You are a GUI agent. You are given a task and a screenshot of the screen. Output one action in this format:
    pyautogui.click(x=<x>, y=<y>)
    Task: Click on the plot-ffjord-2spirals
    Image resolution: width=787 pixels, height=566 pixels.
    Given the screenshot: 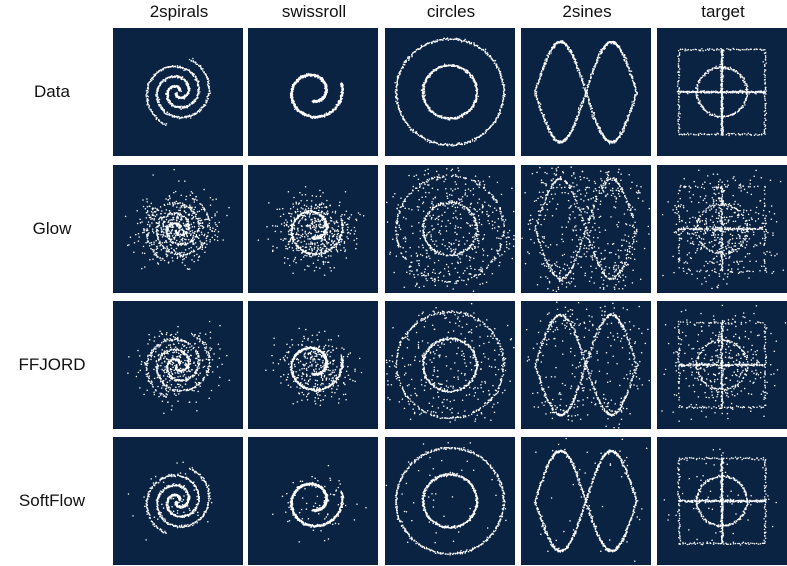 What is the action you would take?
    pyautogui.click(x=178, y=365)
    